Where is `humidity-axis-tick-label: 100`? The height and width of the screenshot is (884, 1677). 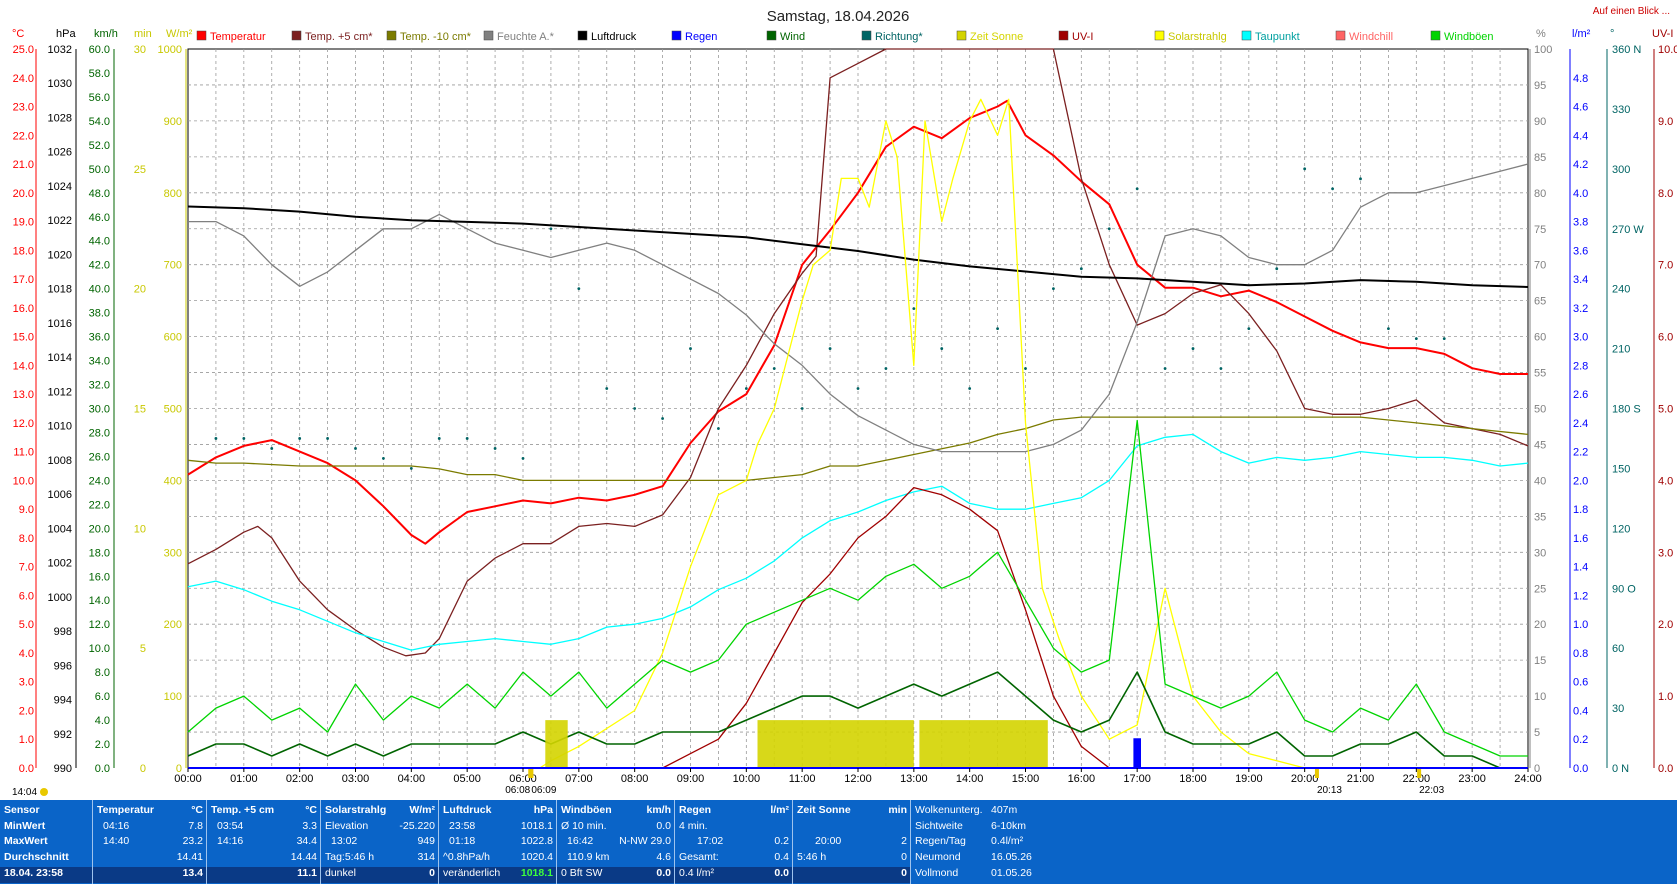 humidity-axis-tick-label: 100 is located at coordinates (1543, 50).